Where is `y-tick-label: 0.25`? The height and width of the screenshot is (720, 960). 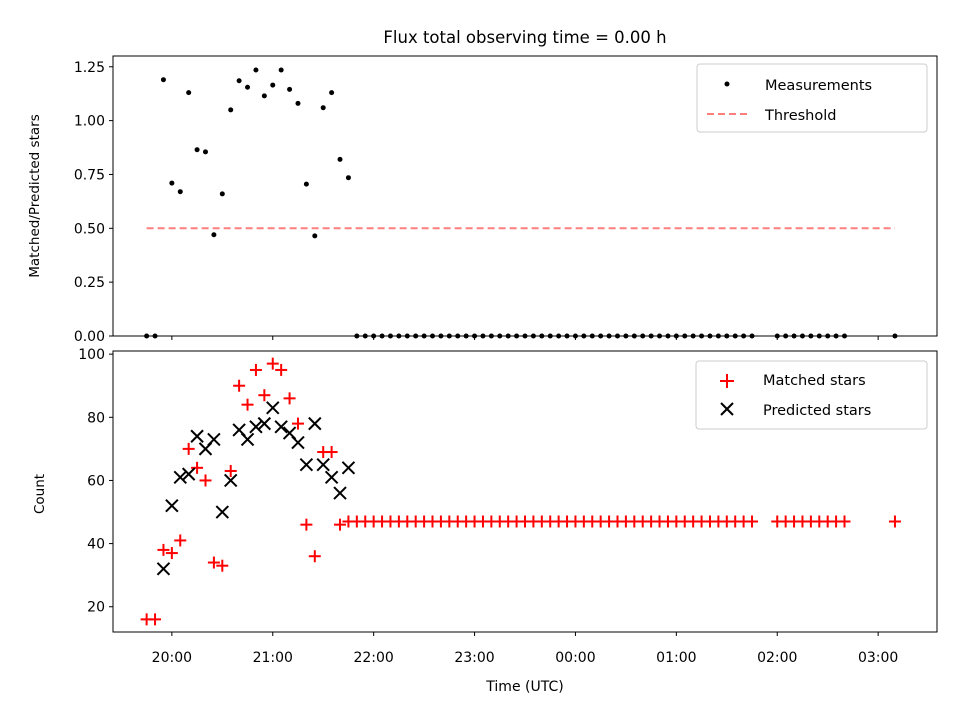
y-tick-label: 0.25 is located at coordinates (89, 283).